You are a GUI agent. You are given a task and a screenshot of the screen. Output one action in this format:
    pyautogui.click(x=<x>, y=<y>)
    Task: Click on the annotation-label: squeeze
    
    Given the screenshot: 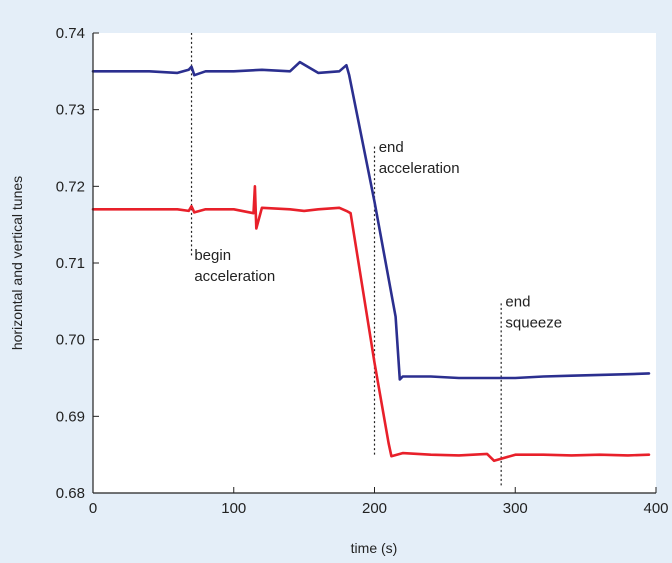 What is the action you would take?
    pyautogui.click(x=533, y=323)
    